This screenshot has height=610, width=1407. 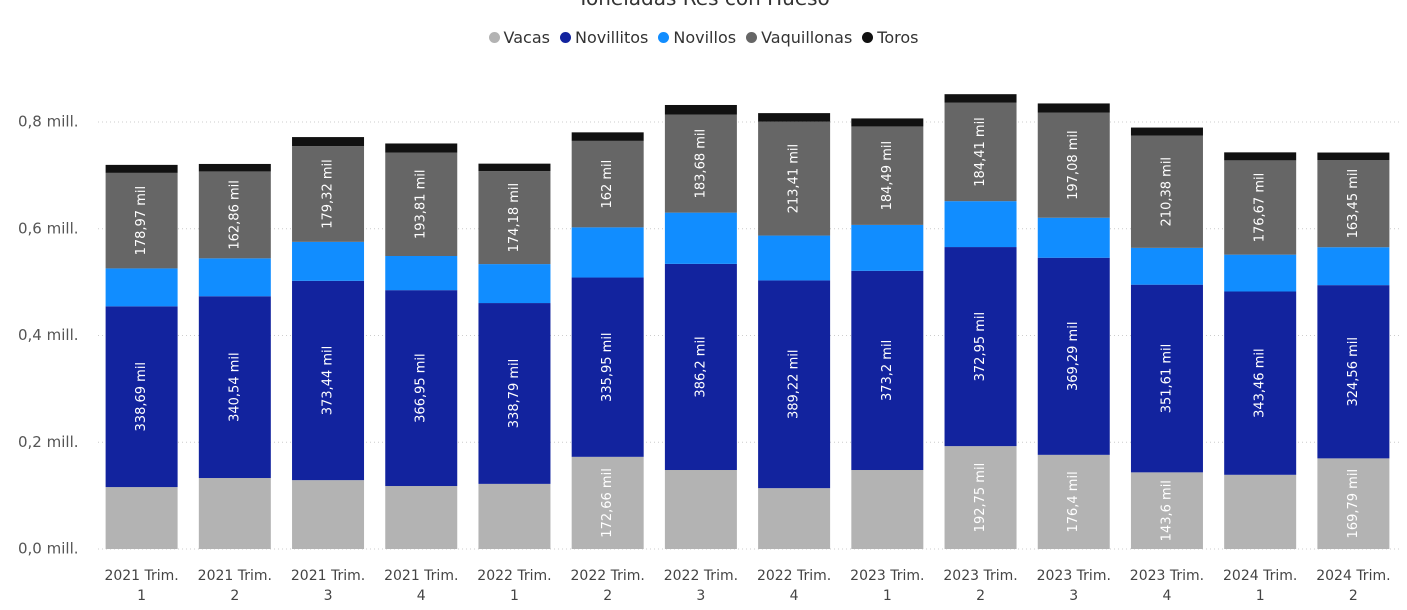 I want to click on data-label: 343,46 mil, so click(x=1260, y=383).